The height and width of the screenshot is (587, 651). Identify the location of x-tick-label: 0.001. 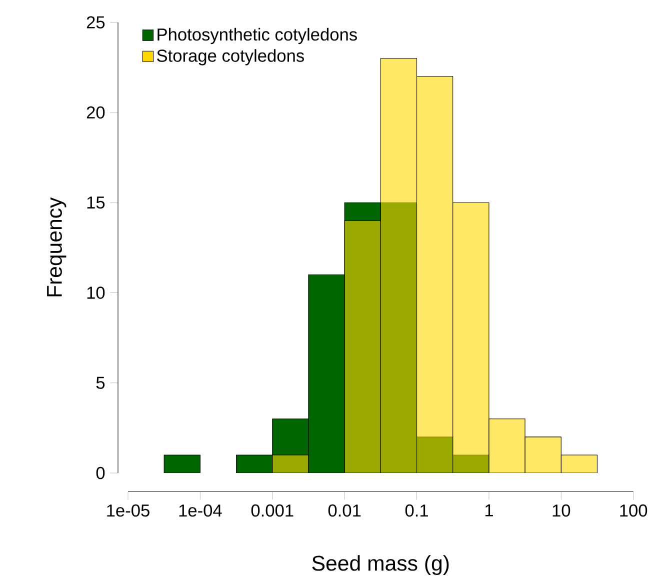
(272, 510).